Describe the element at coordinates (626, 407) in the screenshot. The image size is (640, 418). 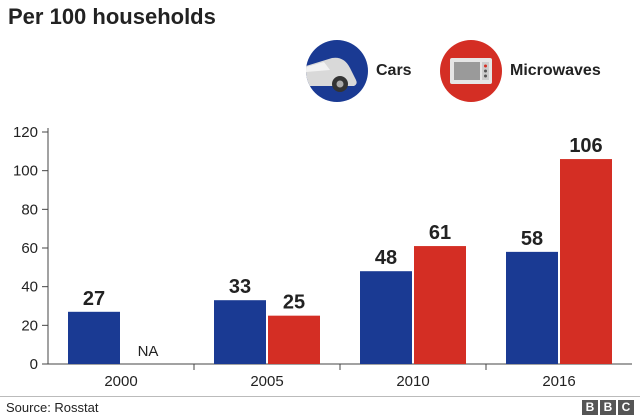
I see `bbc-logo-letter: C` at that location.